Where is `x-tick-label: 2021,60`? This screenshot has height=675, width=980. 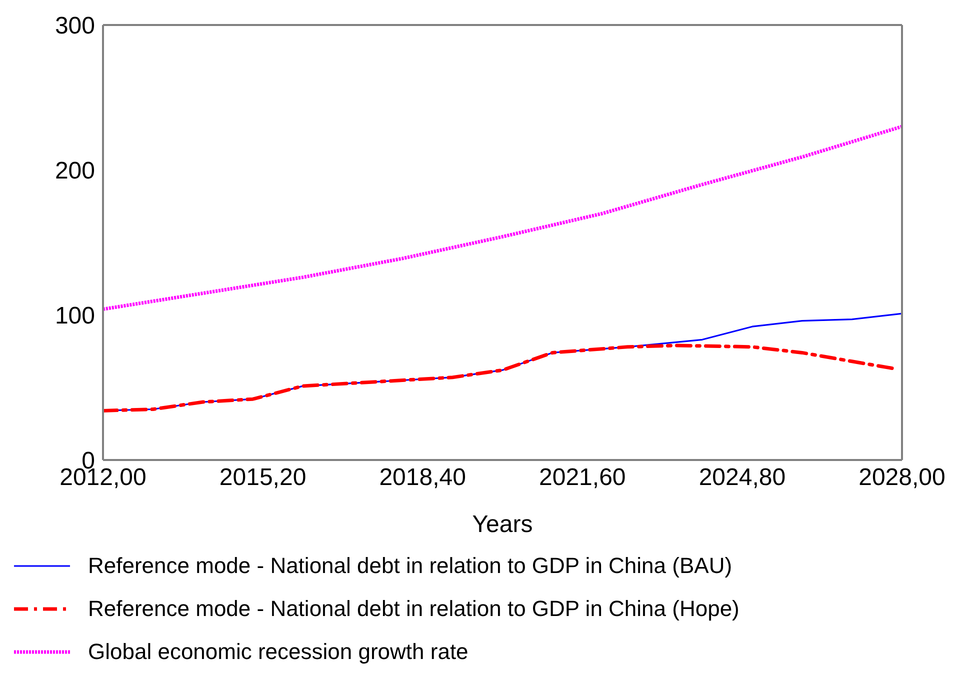
x-tick-label: 2021,60 is located at coordinates (582, 478).